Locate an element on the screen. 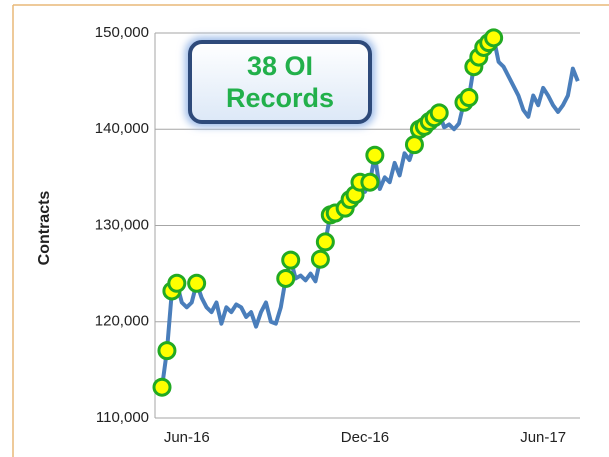 The image size is (609, 457). x-tick-label: Jun-16 is located at coordinates (187, 437).